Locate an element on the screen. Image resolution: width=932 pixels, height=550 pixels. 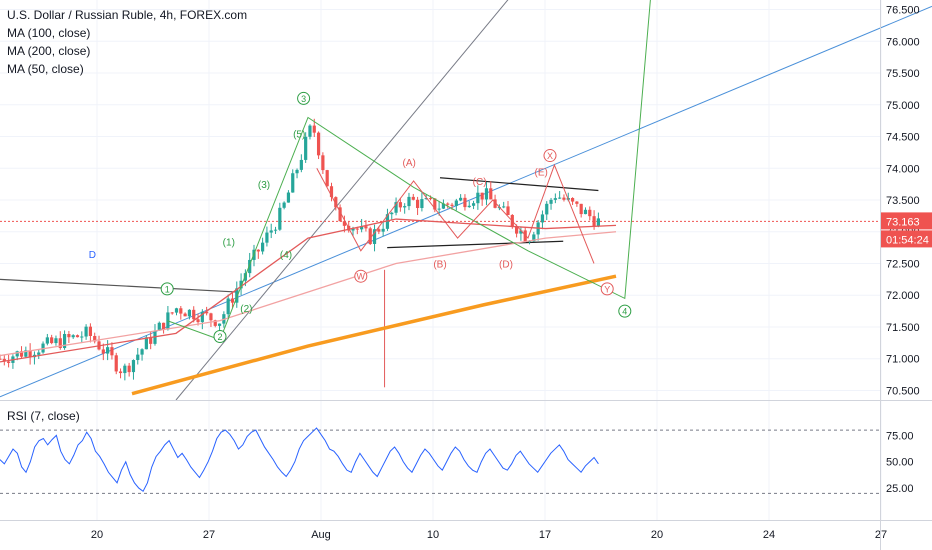
price-tick-label: 75.500 is located at coordinates (903, 74).